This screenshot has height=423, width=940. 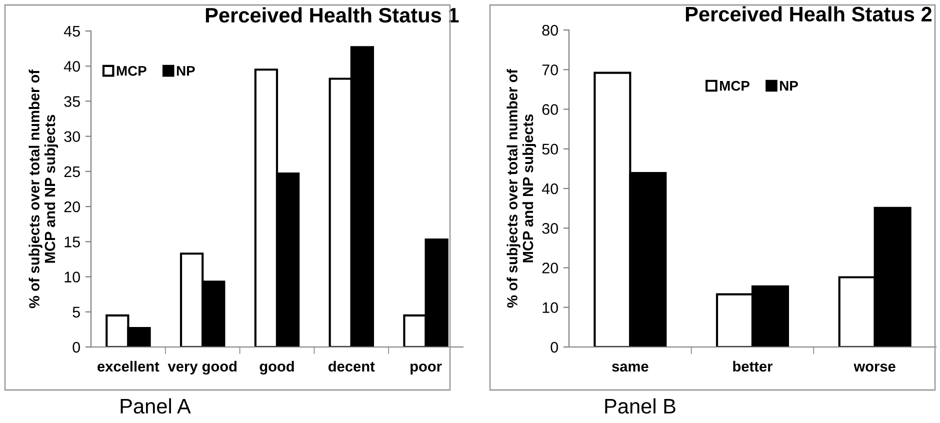 What do you see at coordinates (72, 172) in the screenshot?
I see `y-tick-label: 25` at bounding box center [72, 172].